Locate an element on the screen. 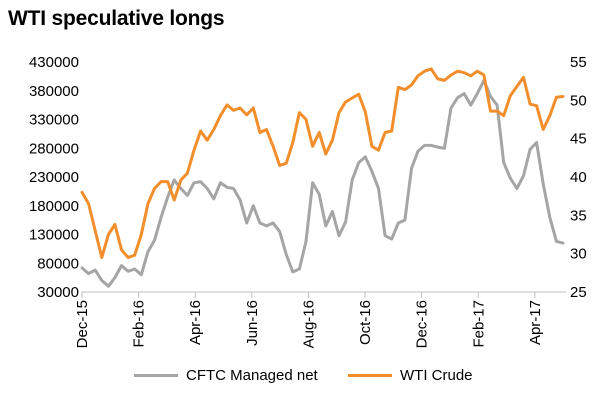  y-right-tick-label: 30 is located at coordinates (578, 254).